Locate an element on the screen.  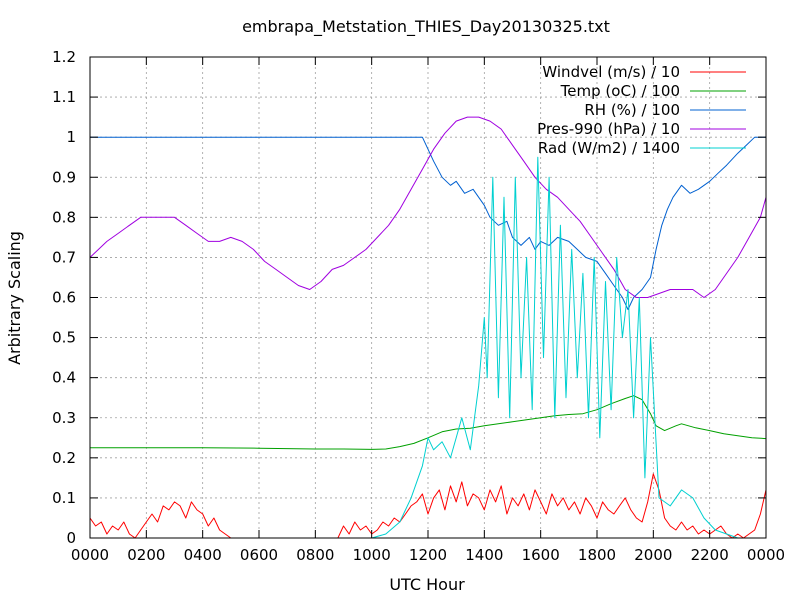
y-tick-label: 0.7 is located at coordinates (64, 257).